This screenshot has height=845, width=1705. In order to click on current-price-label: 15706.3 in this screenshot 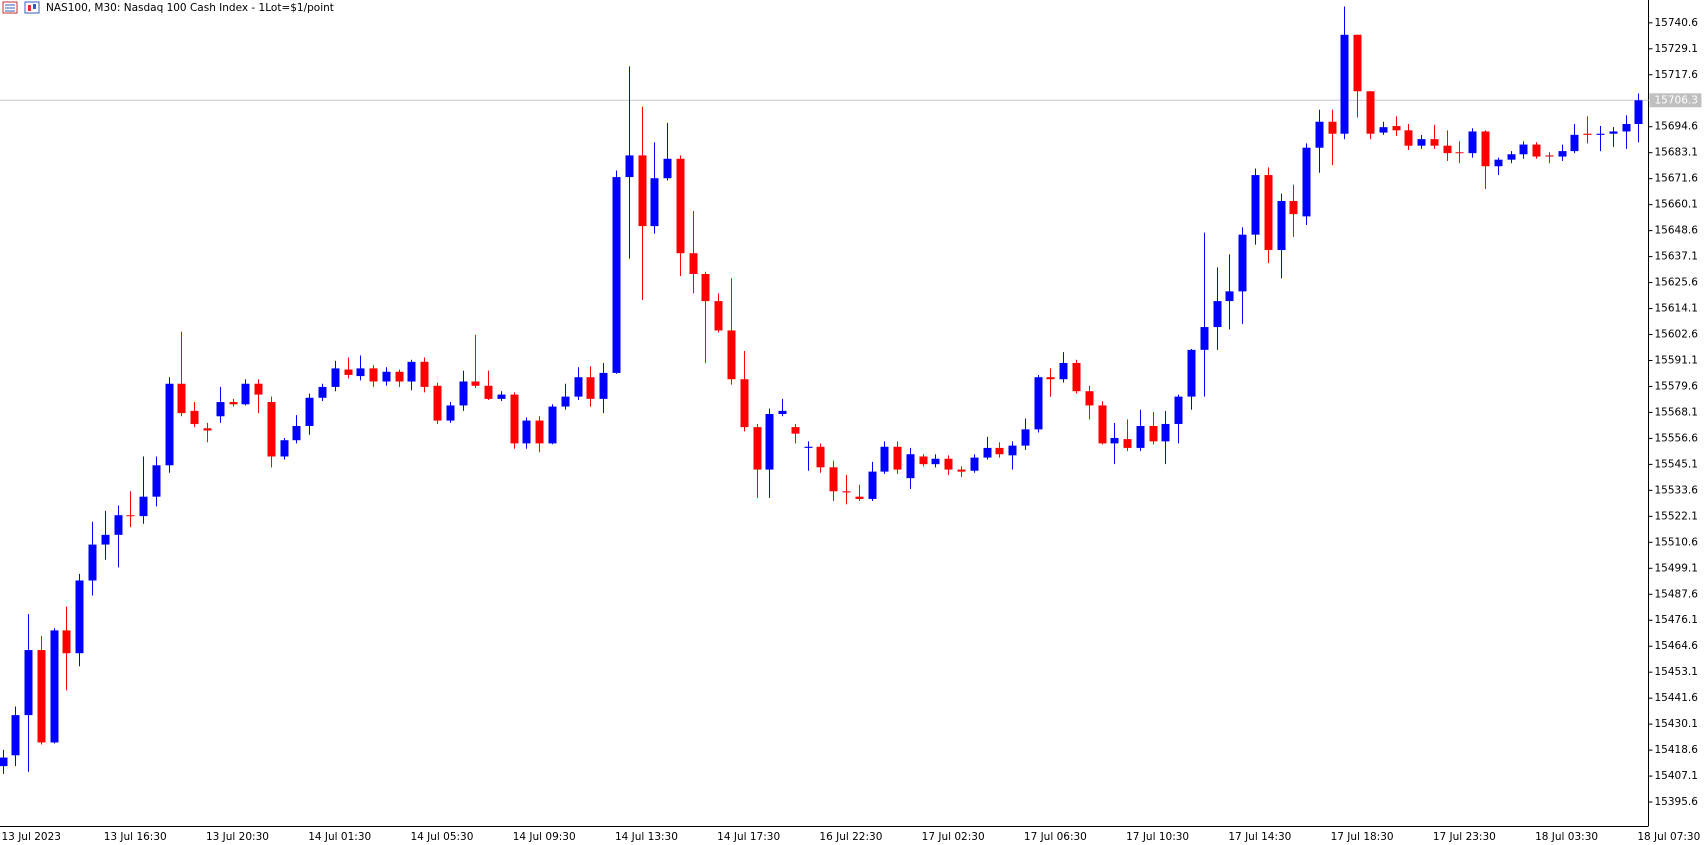, I will do `click(1676, 100)`.